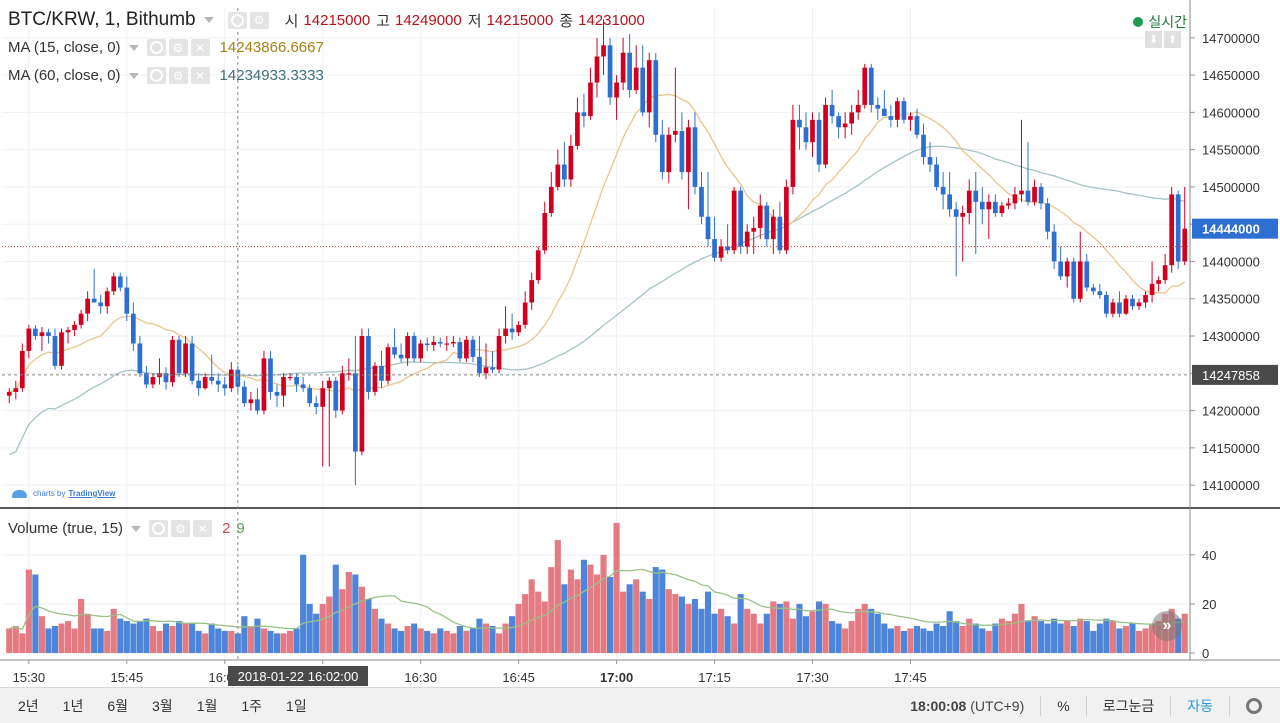  What do you see at coordinates (252, 705) in the screenshot?
I see `range-1w-button: 1주` at bounding box center [252, 705].